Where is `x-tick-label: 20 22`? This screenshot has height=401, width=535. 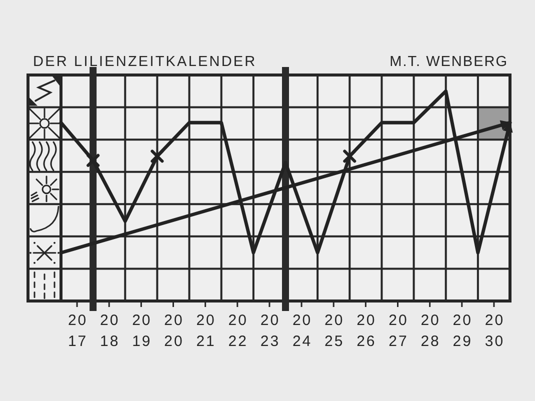 x-tick-label: 20 22 is located at coordinates (238, 331).